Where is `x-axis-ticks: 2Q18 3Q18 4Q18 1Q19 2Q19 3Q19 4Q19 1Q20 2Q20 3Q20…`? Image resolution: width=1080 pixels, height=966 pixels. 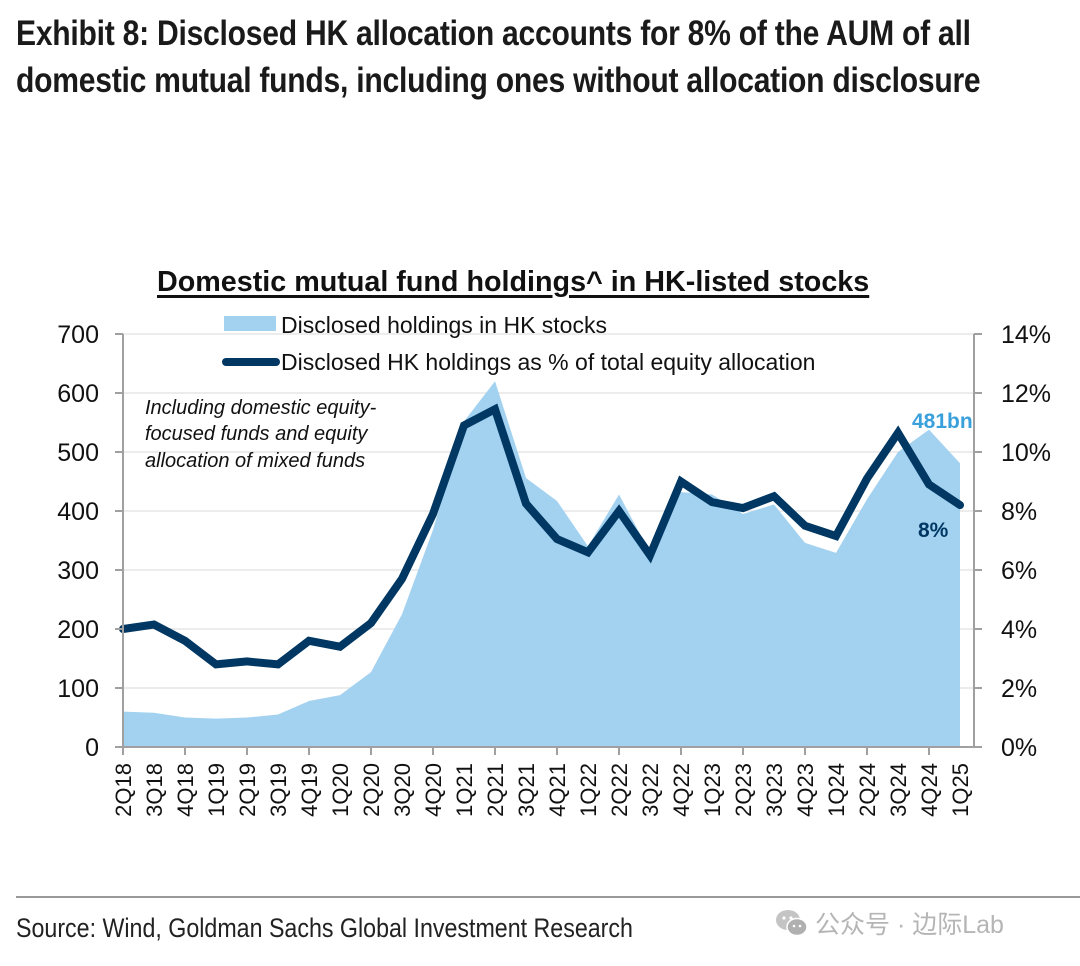 x-axis-ticks: 2Q18 3Q18 4Q18 1Q19 2Q19 3Q19 4Q19 1Q20 2Q20 3Q20… is located at coordinates (542, 782).